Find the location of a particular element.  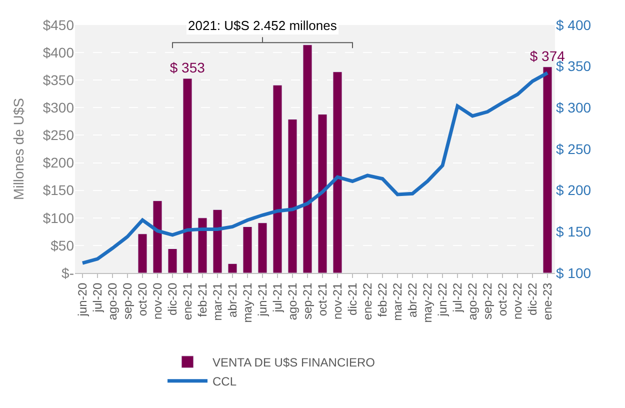

y-tick-label: $250 is located at coordinates (58, 135).